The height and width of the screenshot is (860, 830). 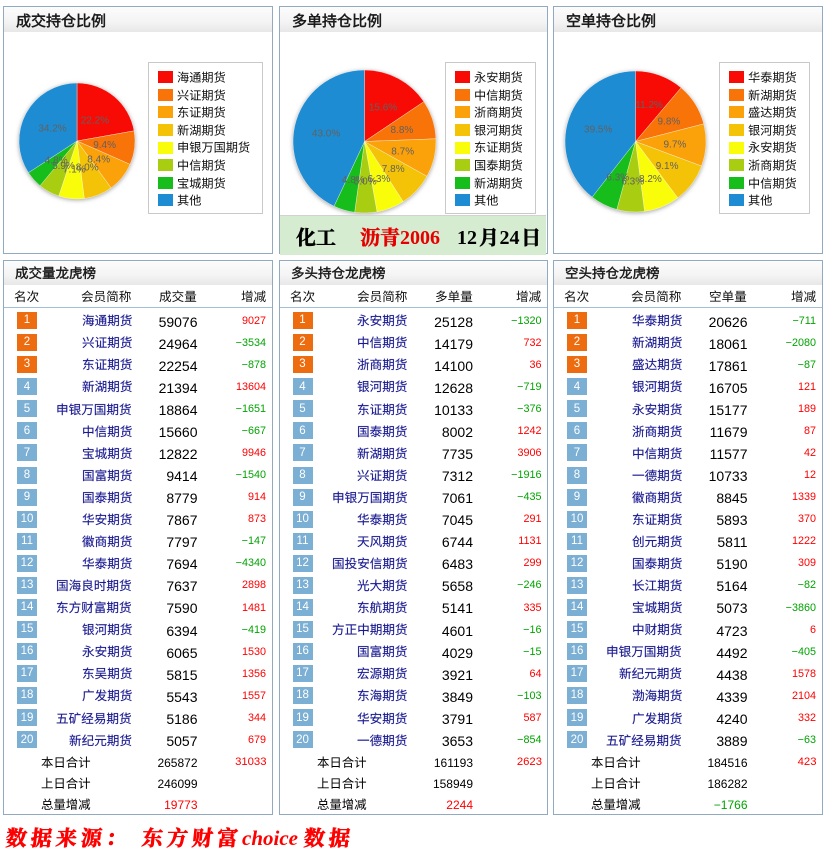 What do you see at coordinates (364, 181) in the screenshot?
I see `svg-text: 5.0%` at bounding box center [364, 181].